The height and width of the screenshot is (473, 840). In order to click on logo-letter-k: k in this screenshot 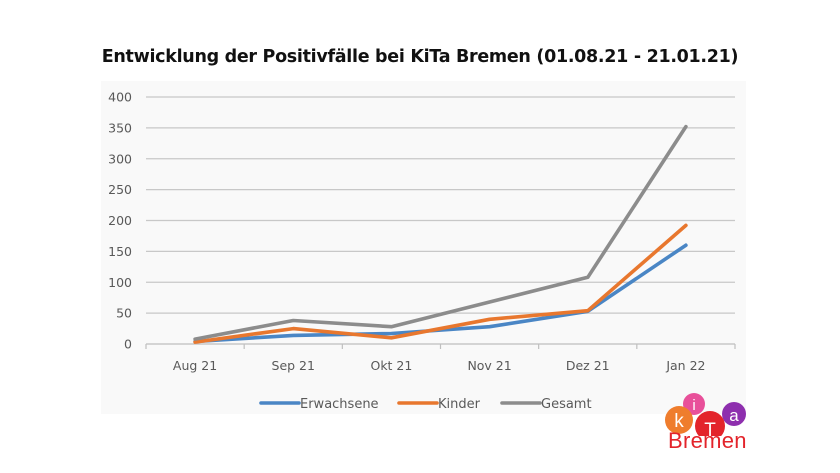, I will do `click(679, 421)`.